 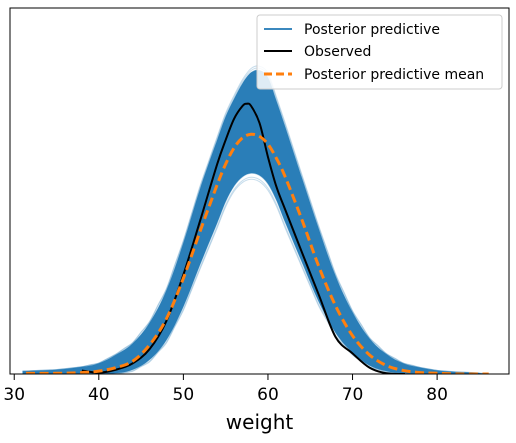 I want to click on x-tick-label-80: 80, so click(x=437, y=395).